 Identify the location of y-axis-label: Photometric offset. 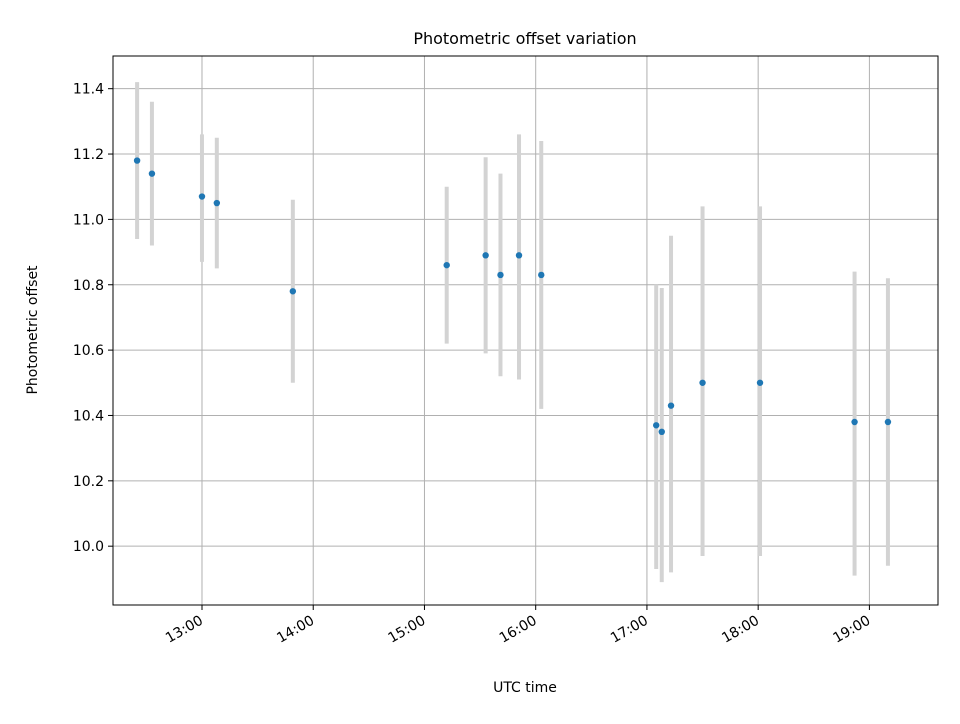
(33, 330).